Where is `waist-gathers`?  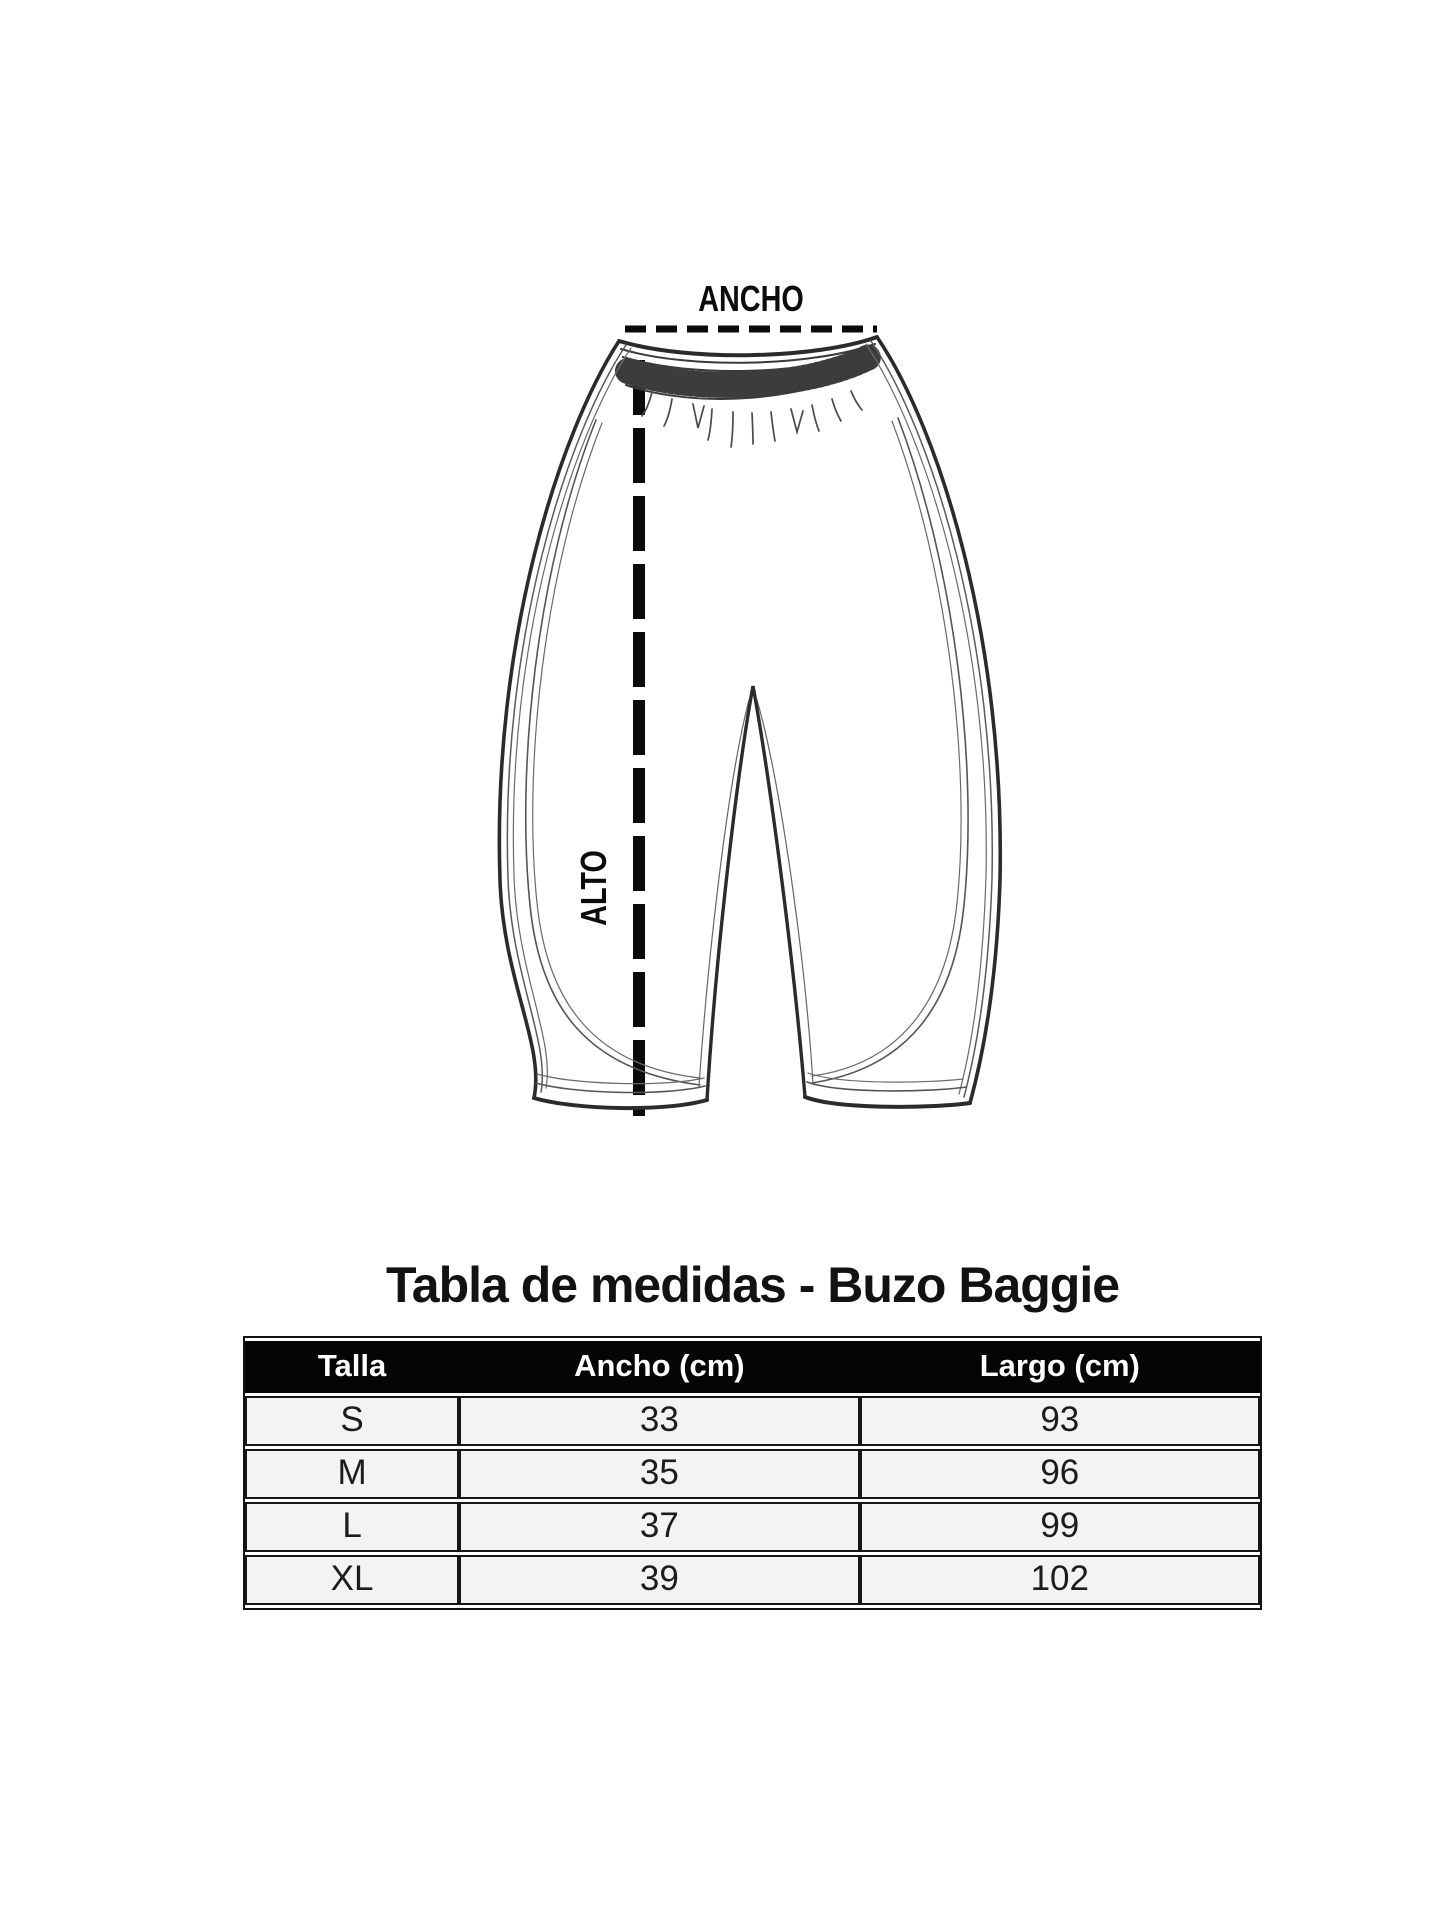 waist-gathers is located at coordinates (752, 419).